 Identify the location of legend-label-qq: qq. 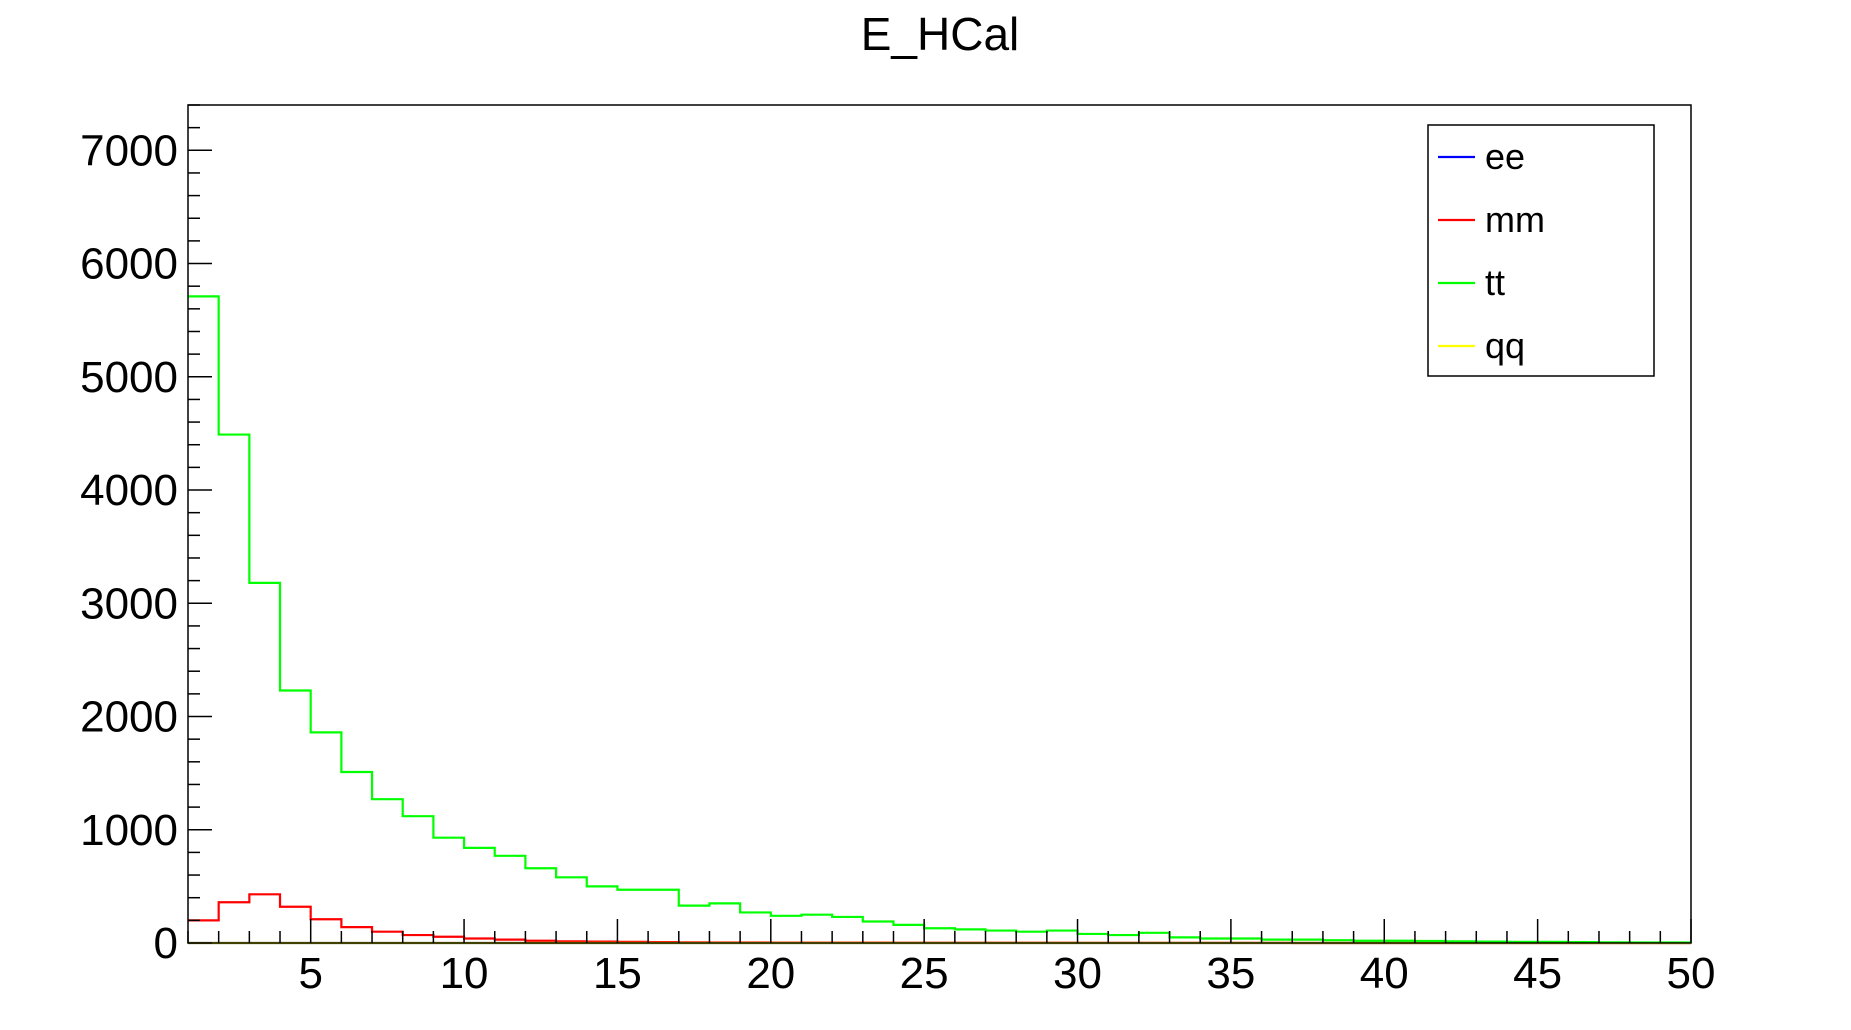
(1505, 345).